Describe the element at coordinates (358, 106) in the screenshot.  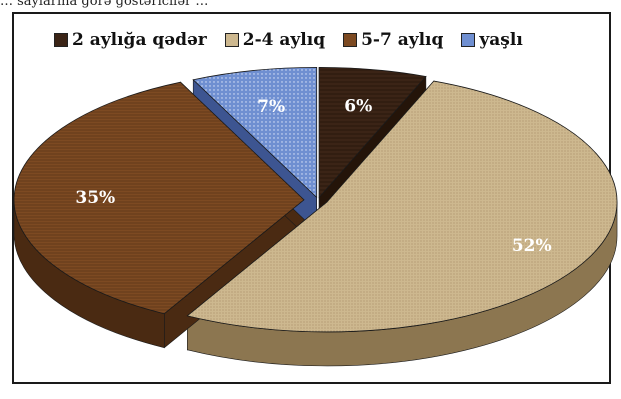
I see `pie-slice-label-0: 6%` at that location.